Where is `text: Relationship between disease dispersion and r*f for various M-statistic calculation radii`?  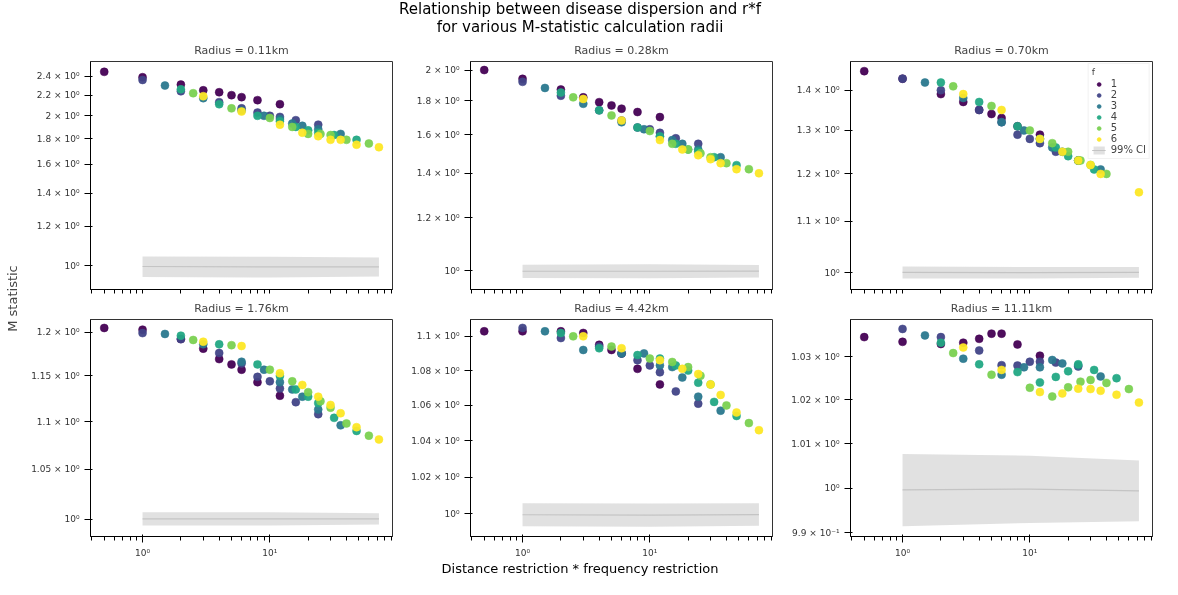 text: Relationship between disease dispersion and r*f for various M-statistic calculation radii is located at coordinates (579, 18).